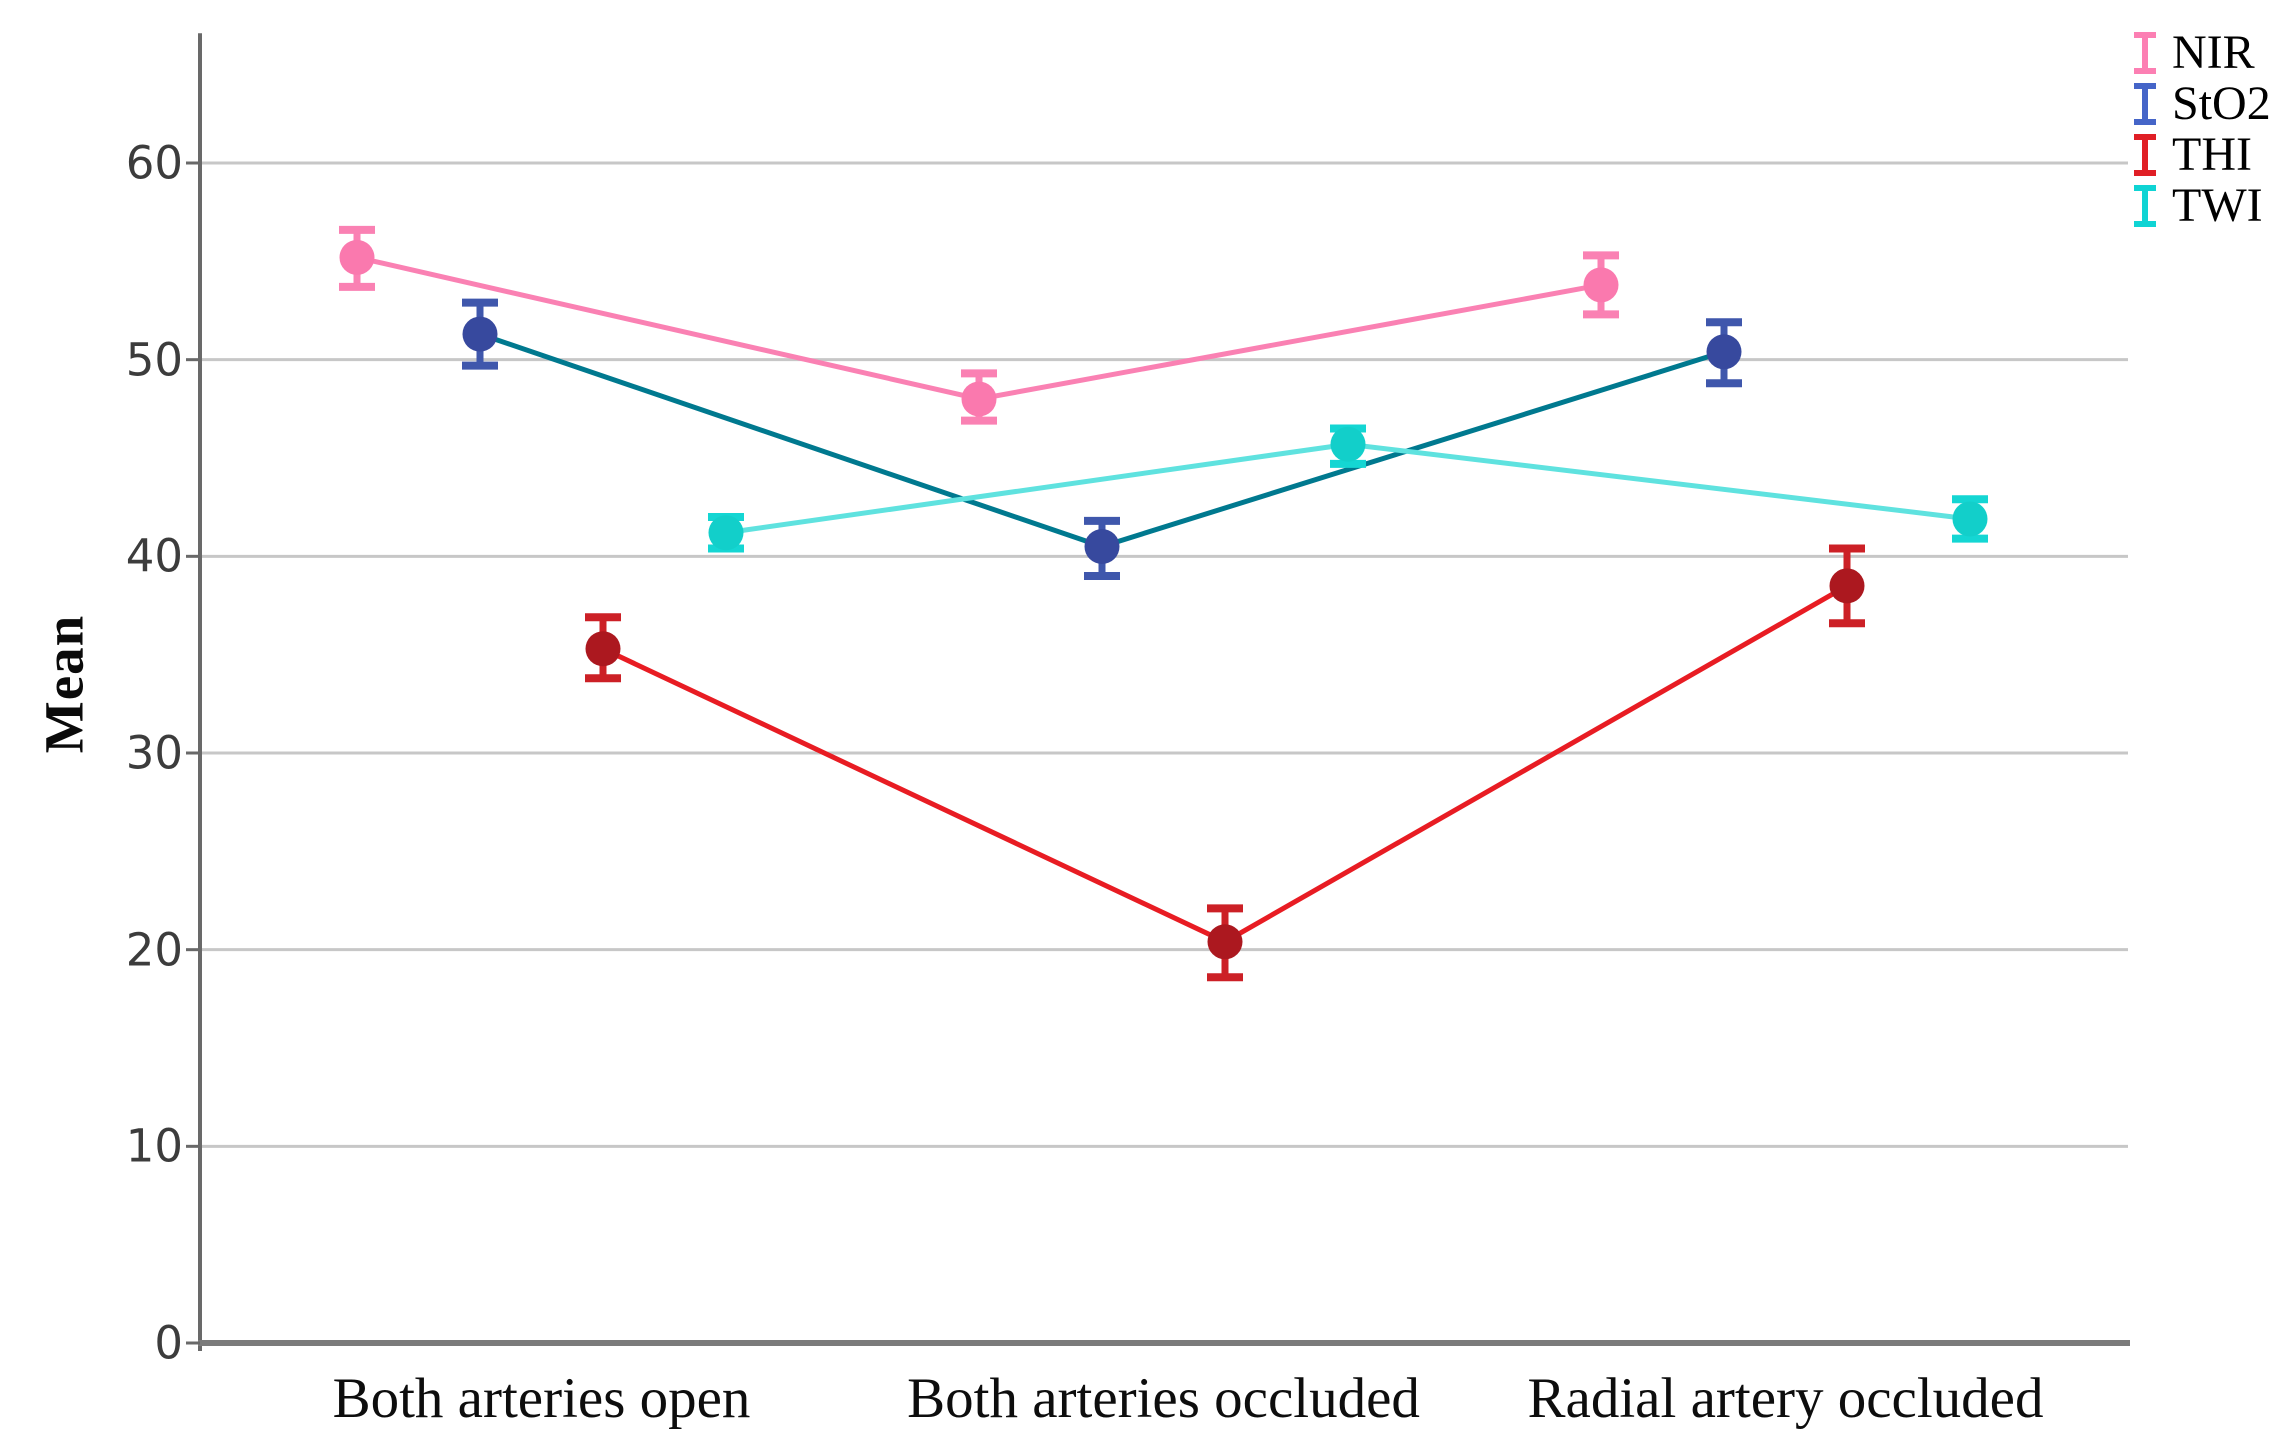 The height and width of the screenshot is (1451, 2295). What do you see at coordinates (154, 163) in the screenshot?
I see `y-tick-label-60: 60` at bounding box center [154, 163].